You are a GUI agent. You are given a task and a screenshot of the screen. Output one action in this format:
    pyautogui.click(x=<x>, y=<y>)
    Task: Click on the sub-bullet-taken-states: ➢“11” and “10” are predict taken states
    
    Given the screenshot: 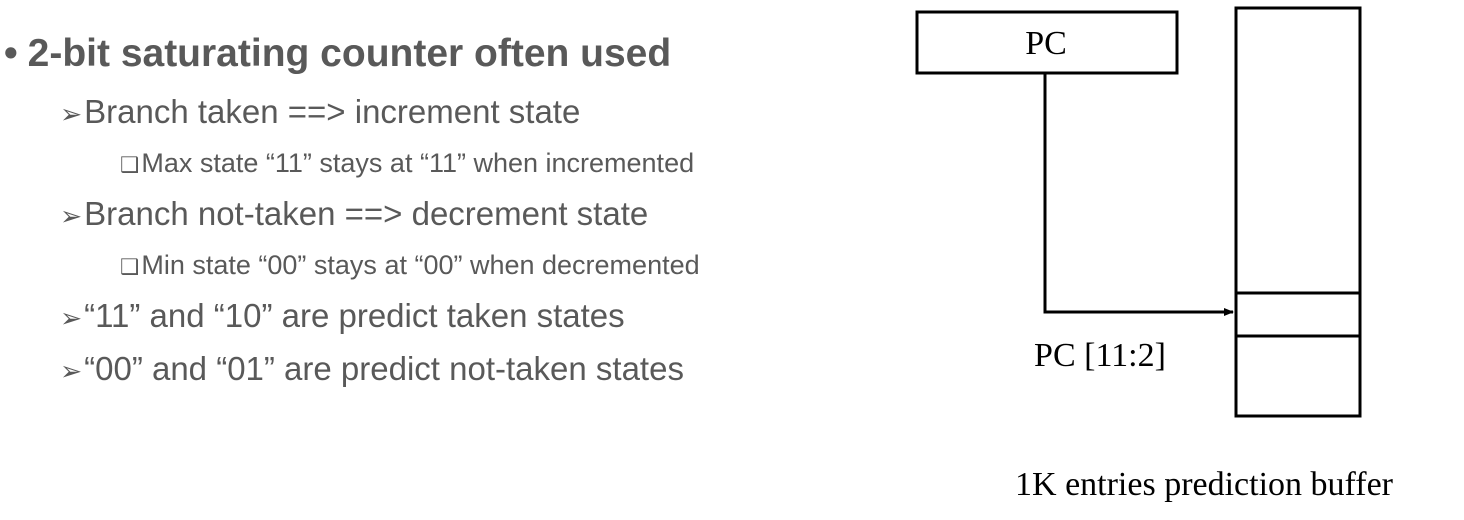 What is the action you would take?
    pyautogui.click(x=342, y=315)
    